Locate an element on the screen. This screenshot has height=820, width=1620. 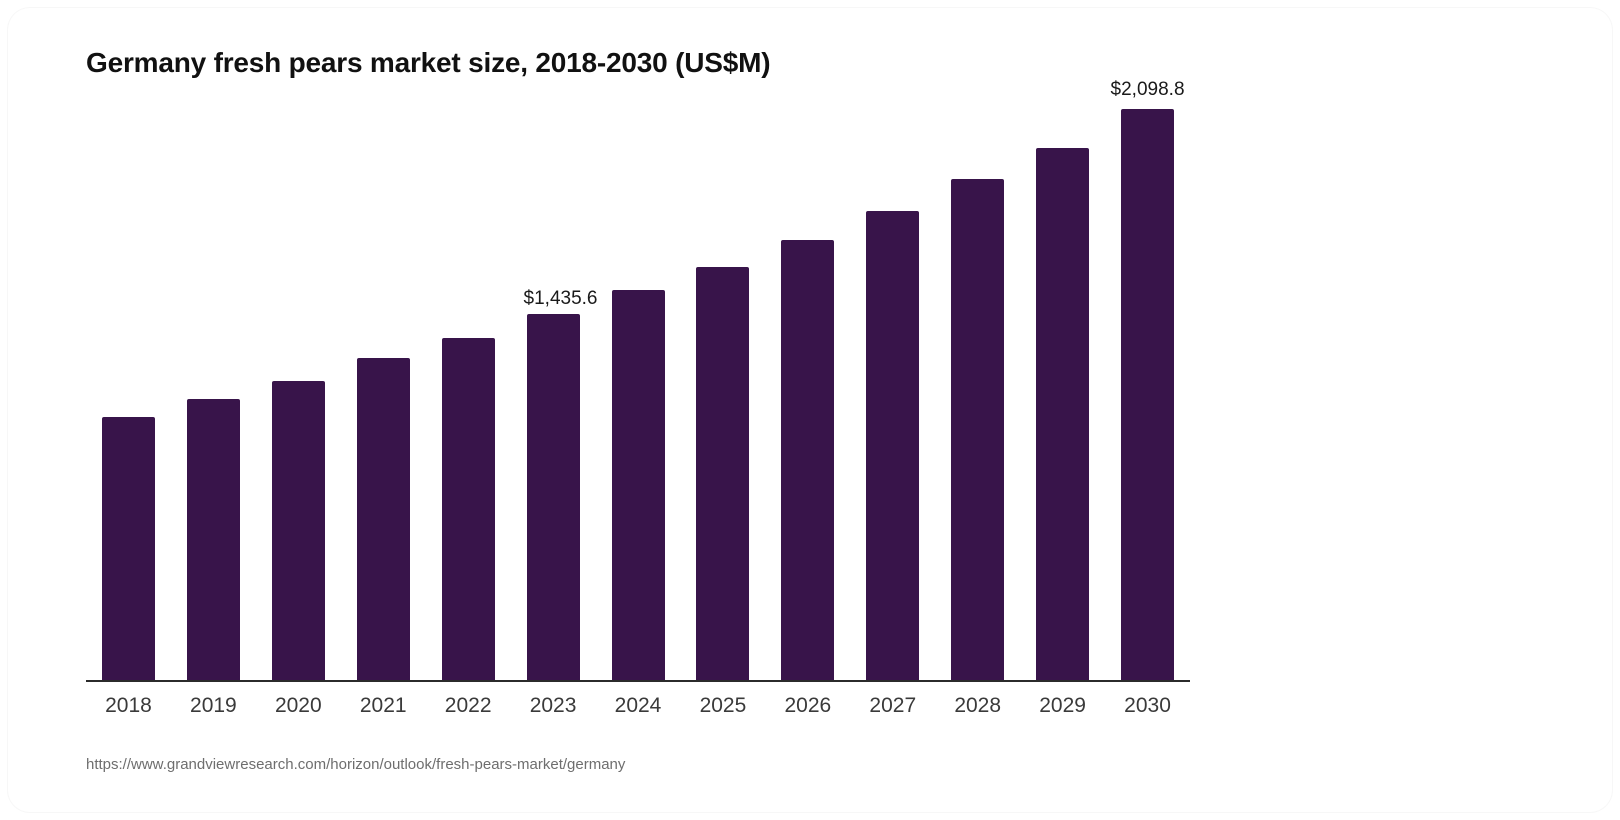
bar-rect-2022 is located at coordinates (468, 509).